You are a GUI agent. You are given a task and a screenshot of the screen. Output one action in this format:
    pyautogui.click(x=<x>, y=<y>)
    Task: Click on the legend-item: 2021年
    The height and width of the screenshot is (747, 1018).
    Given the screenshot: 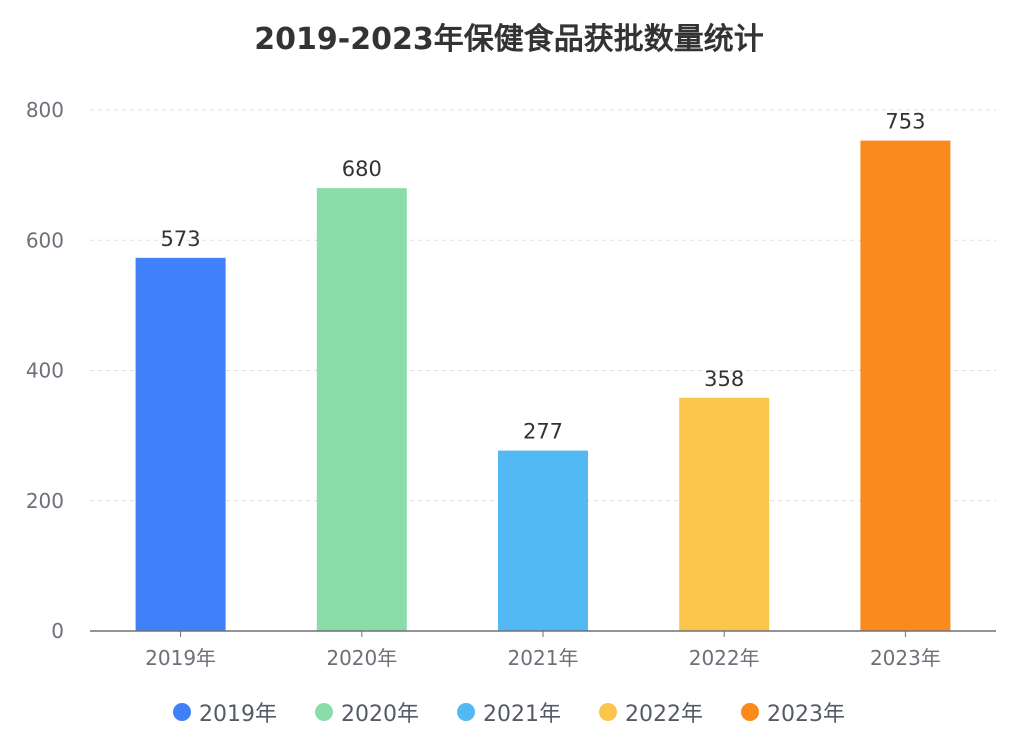 What is the action you would take?
    pyautogui.click(x=509, y=712)
    